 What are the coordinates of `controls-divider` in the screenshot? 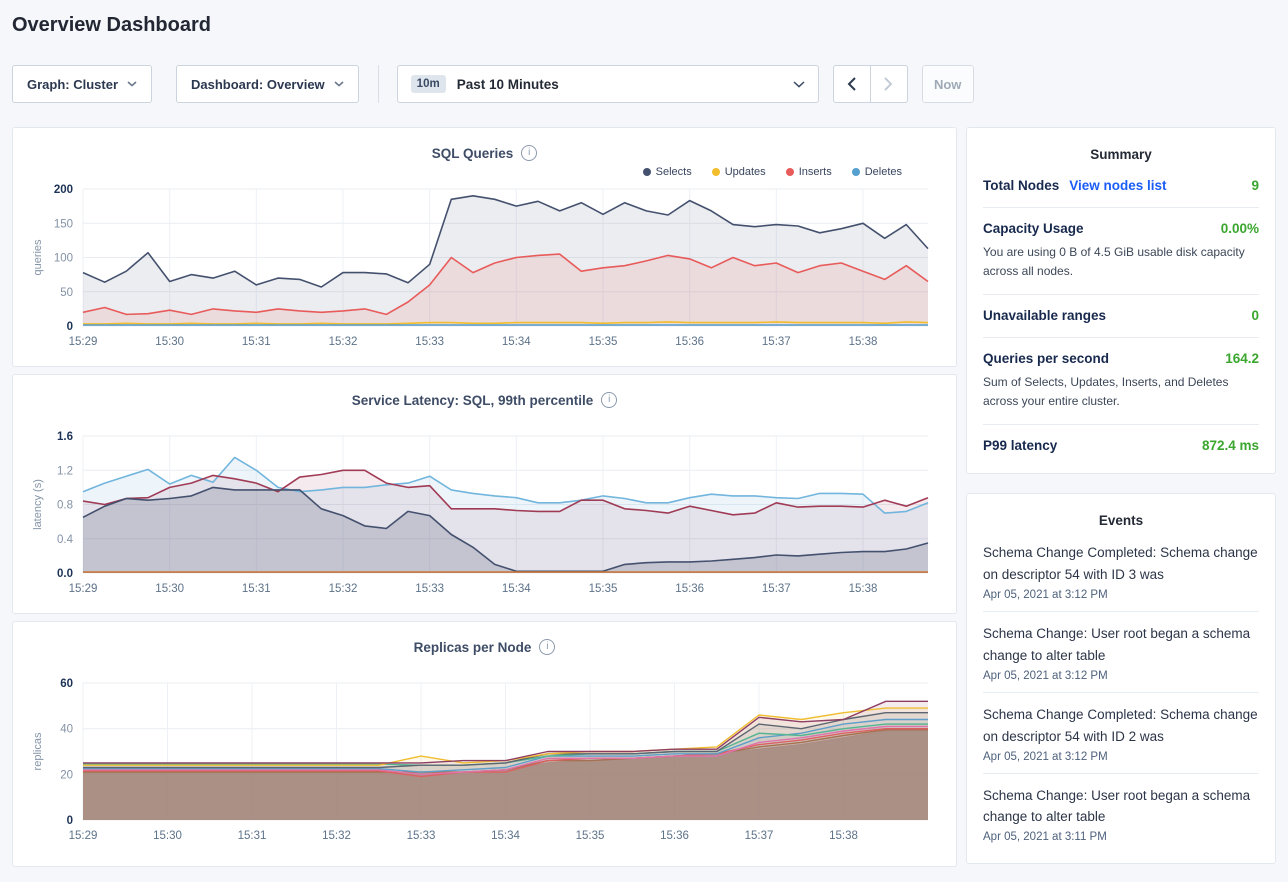 It's located at (378, 84).